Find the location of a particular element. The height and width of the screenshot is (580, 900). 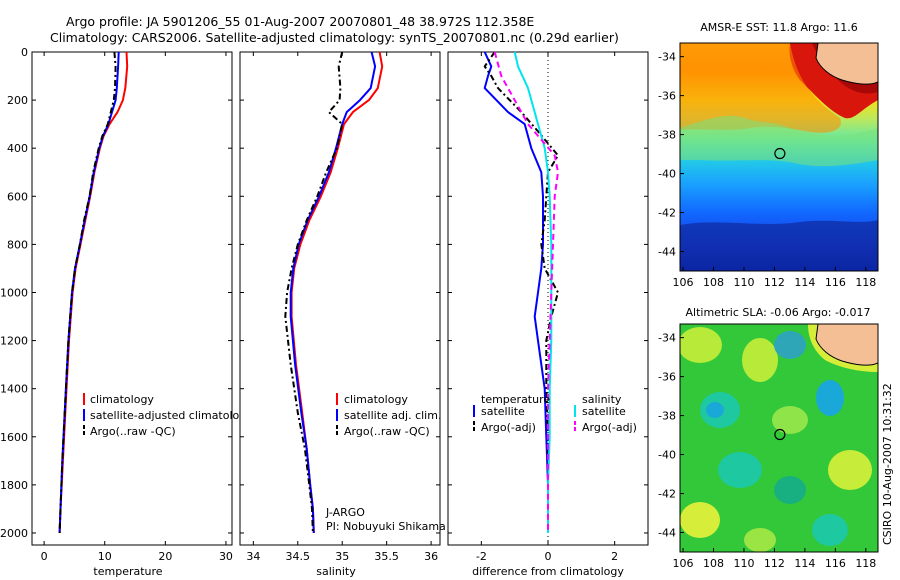

y-tick-label: 2000 is located at coordinates (14, 533).